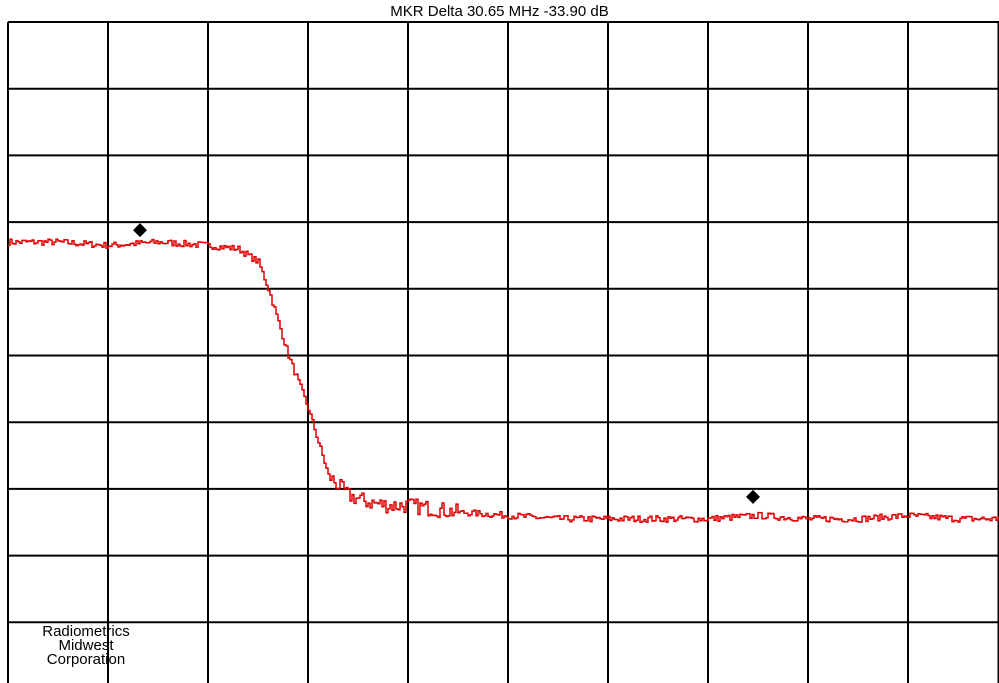 This screenshot has height=683, width=999. Describe the element at coordinates (753, 496) in the screenshot. I see `delta-marker-diamond` at that location.